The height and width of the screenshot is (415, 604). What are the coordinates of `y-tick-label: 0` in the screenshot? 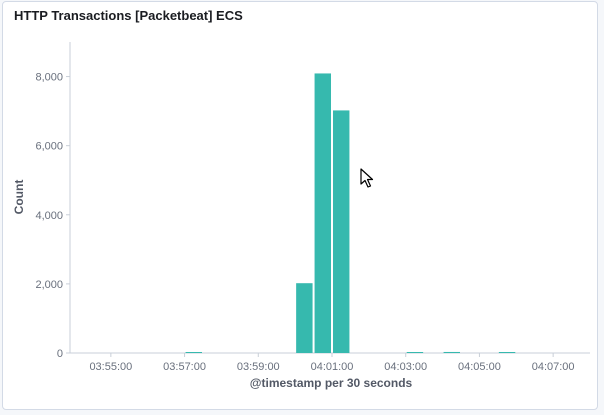 It's located at (60, 354).